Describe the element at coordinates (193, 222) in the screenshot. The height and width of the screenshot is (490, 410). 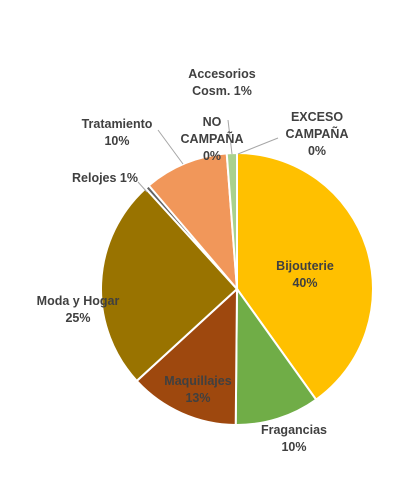
I see `slice-tratamiento` at that location.